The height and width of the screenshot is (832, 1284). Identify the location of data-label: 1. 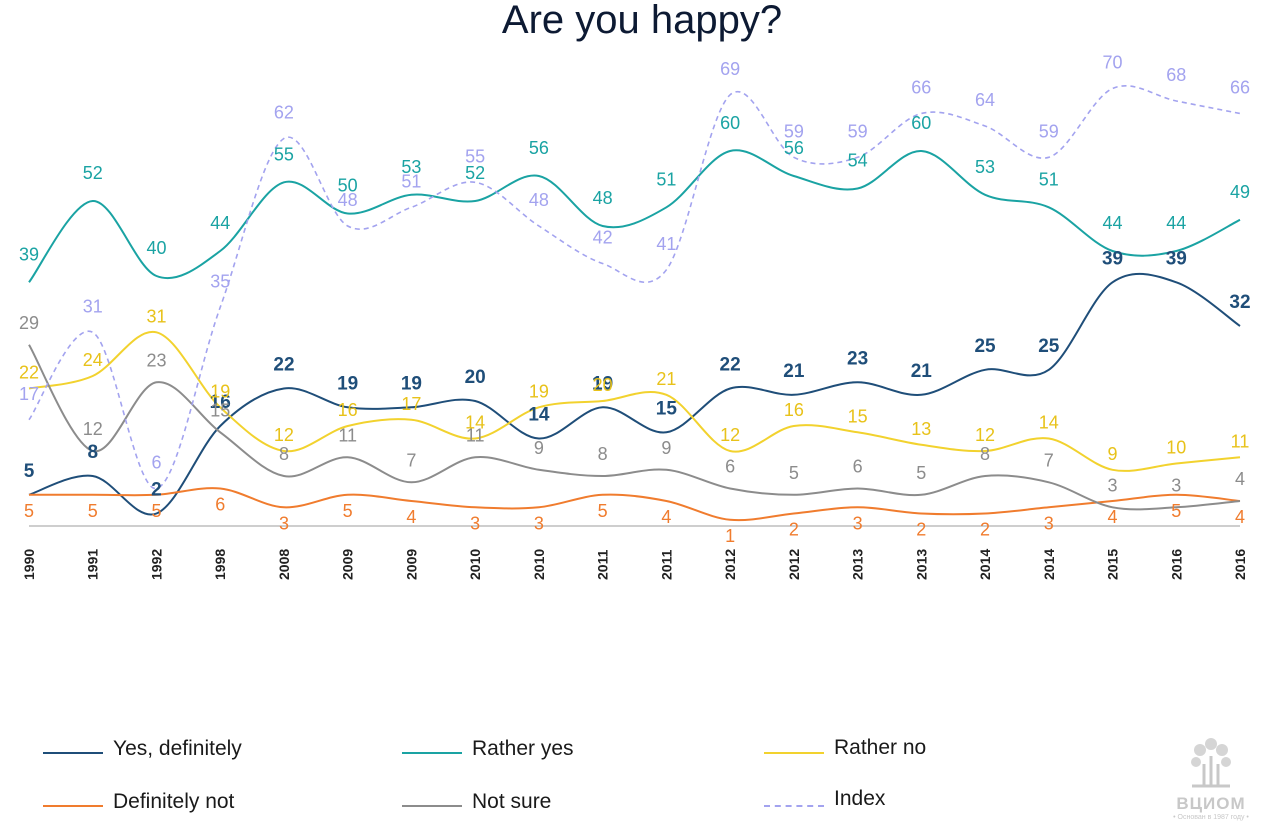
(730, 536).